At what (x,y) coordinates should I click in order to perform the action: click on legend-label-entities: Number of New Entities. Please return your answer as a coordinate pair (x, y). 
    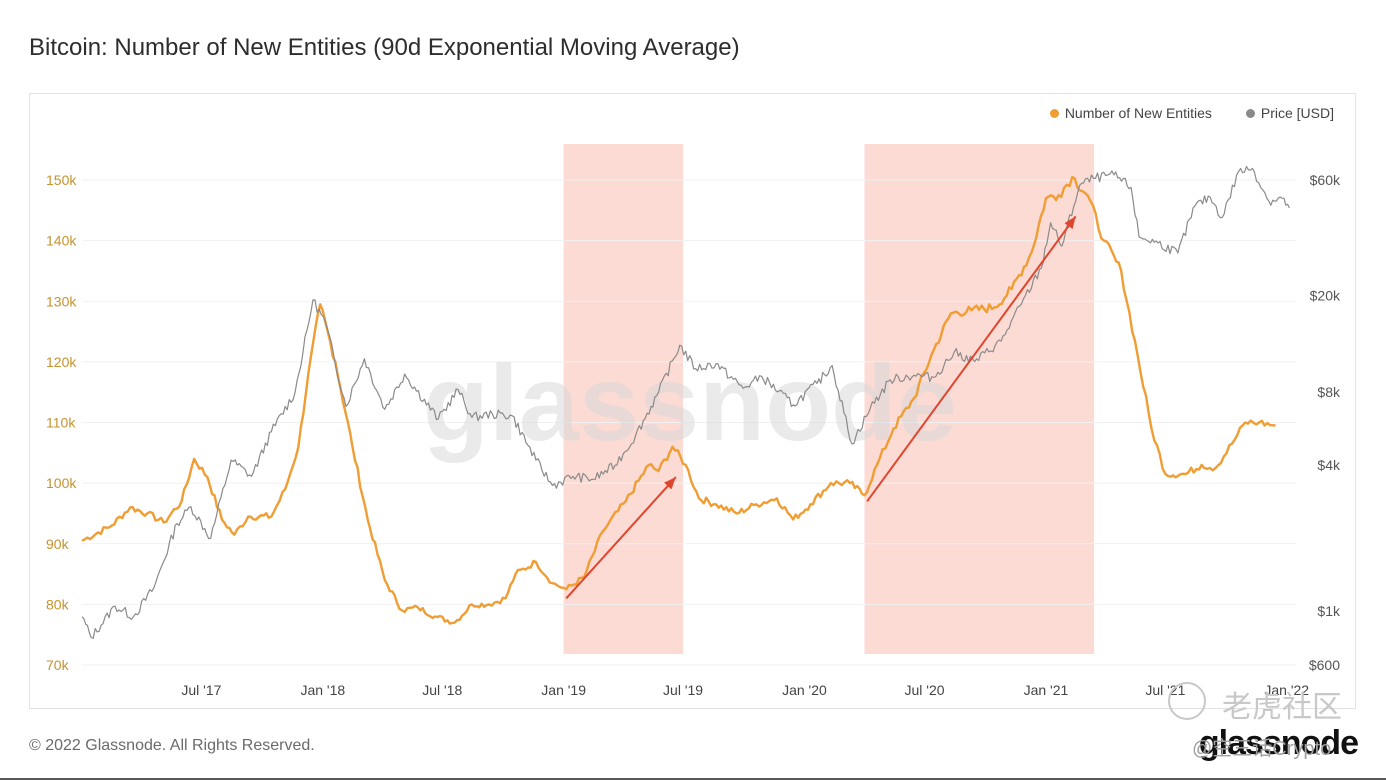
    Looking at the image, I should click on (1138, 113).